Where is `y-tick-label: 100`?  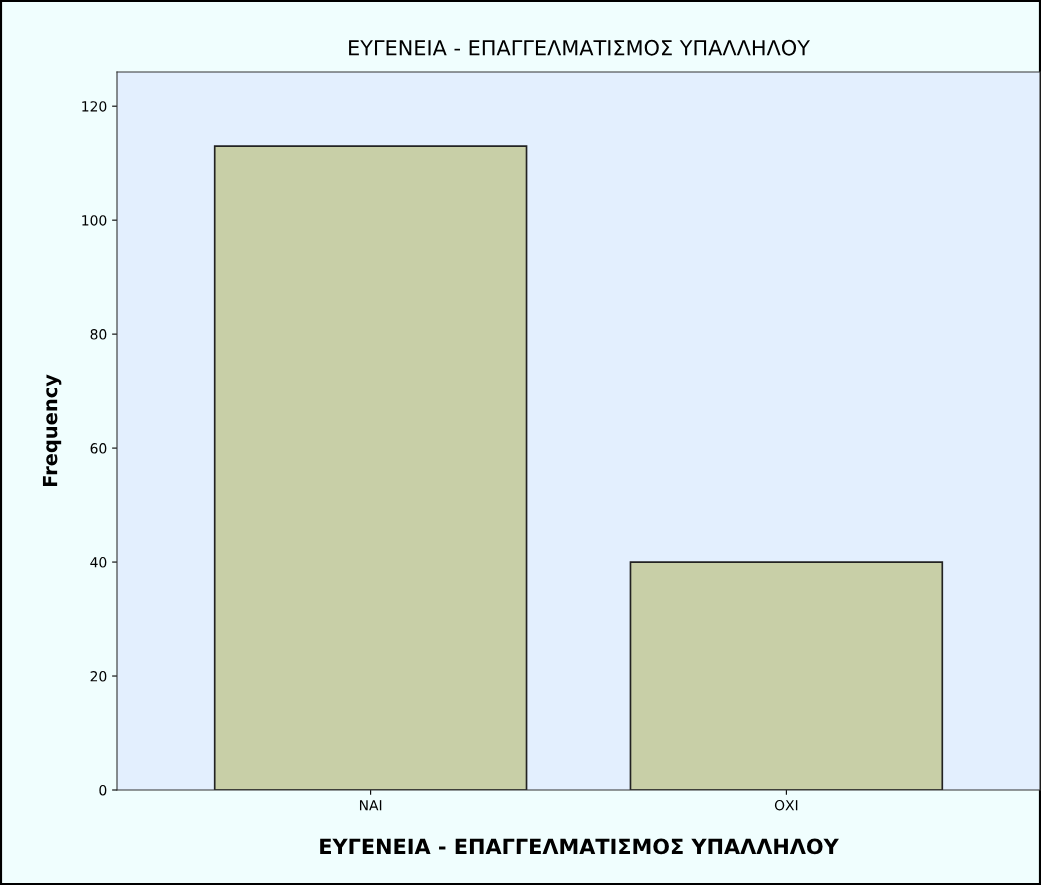 y-tick-label: 100 is located at coordinates (94, 220).